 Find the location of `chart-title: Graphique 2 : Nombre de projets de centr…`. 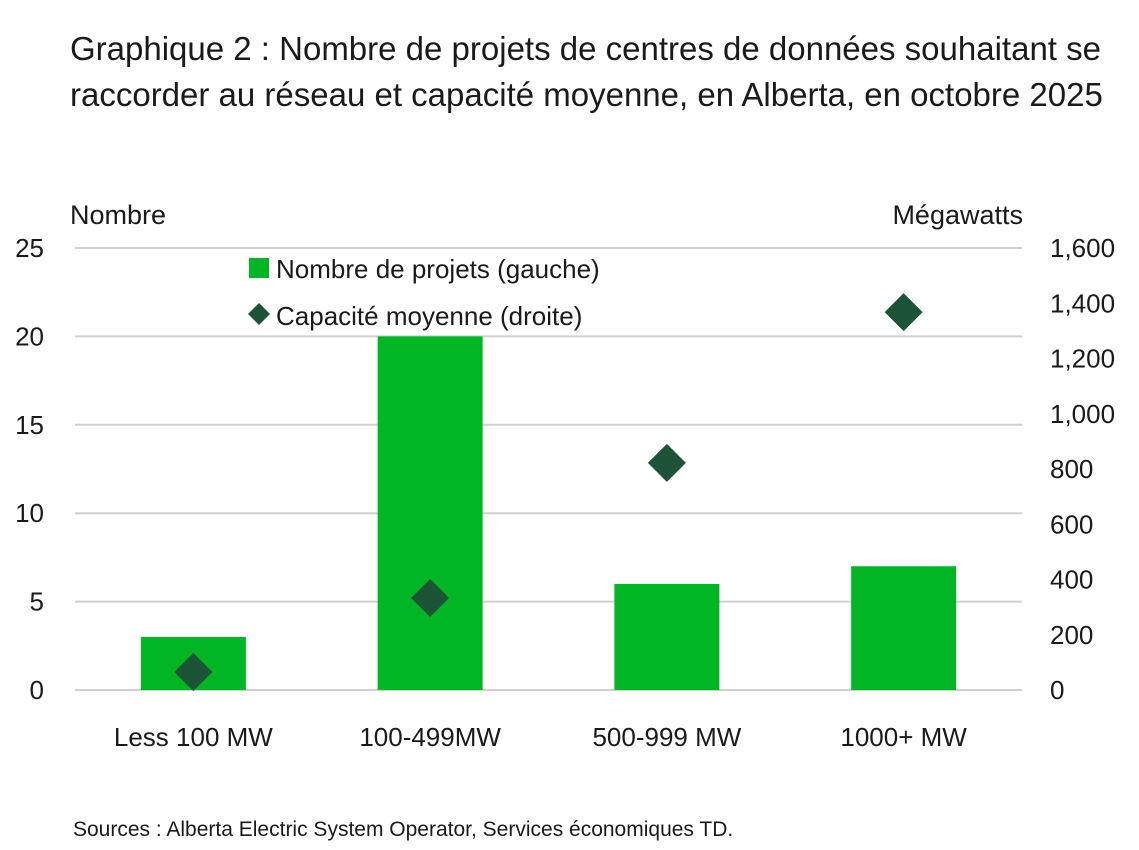

chart-title: Graphique 2 : Nombre de projets de centr… is located at coordinates (586, 71).